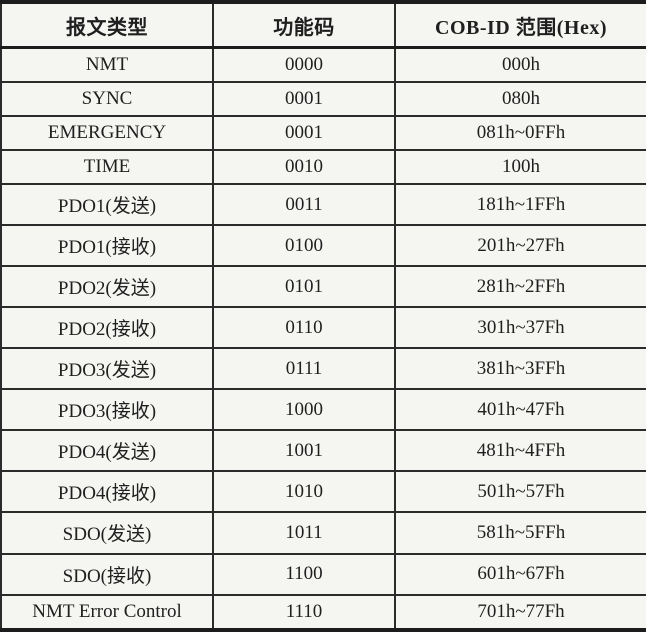 The image size is (646, 632). What do you see at coordinates (520, 287) in the screenshot?
I see `cell-cob-id-range: 281h~2FFh` at bounding box center [520, 287].